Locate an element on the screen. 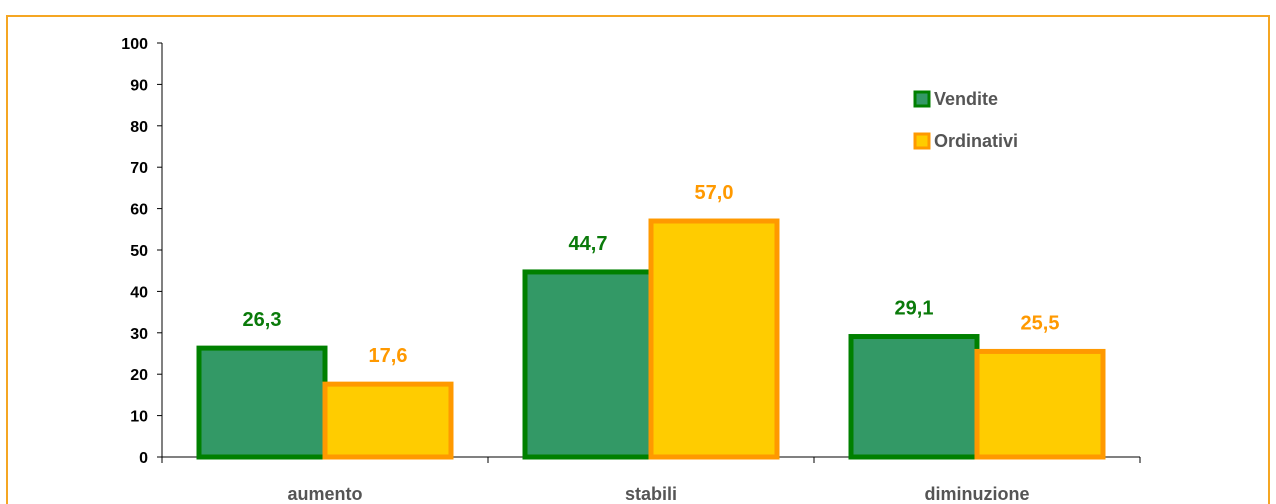 The width and height of the screenshot is (1276, 504). legend: Vendite Ordinativi is located at coordinates (965, 120).